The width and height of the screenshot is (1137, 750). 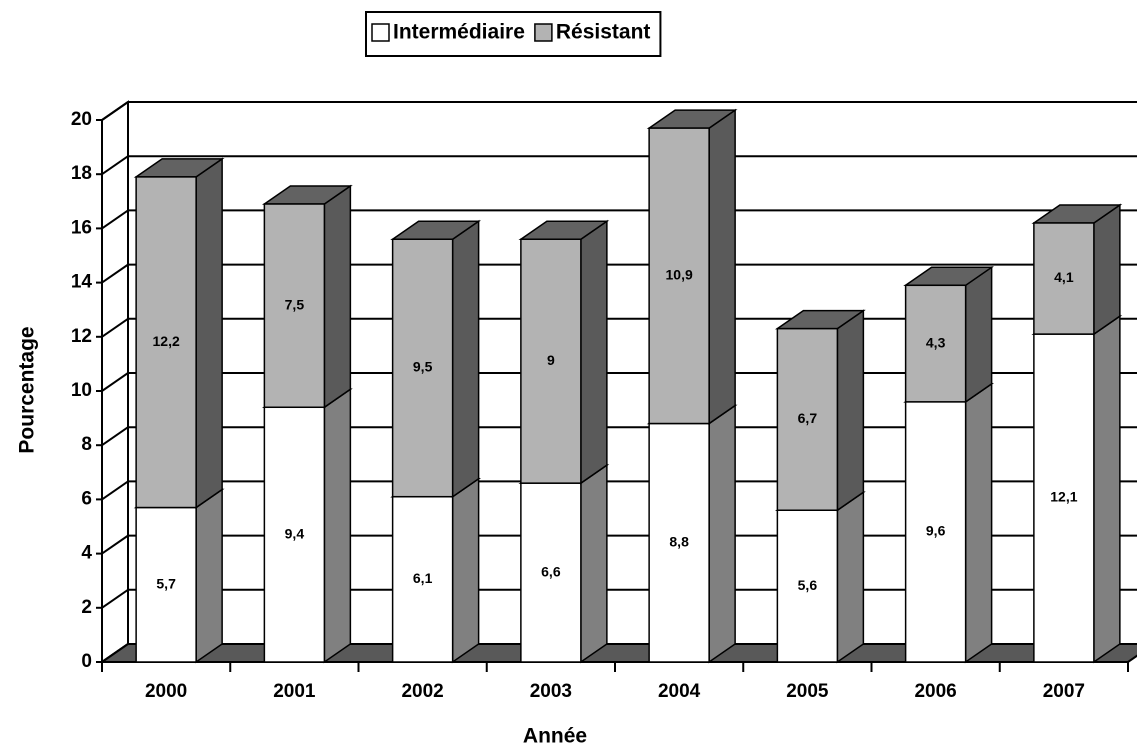 I want to click on data-label: 8,8, so click(x=679, y=541).